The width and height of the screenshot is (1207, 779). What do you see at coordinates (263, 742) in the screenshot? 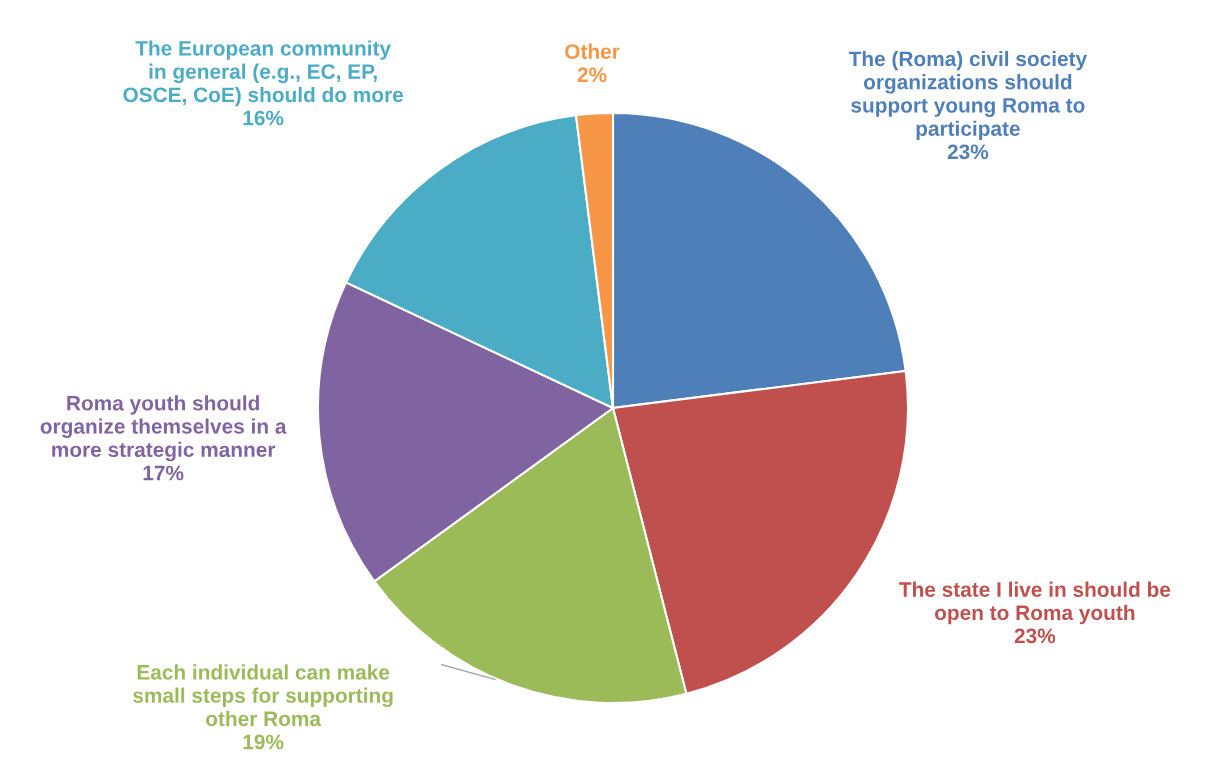
I see `data-label: 19%` at bounding box center [263, 742].